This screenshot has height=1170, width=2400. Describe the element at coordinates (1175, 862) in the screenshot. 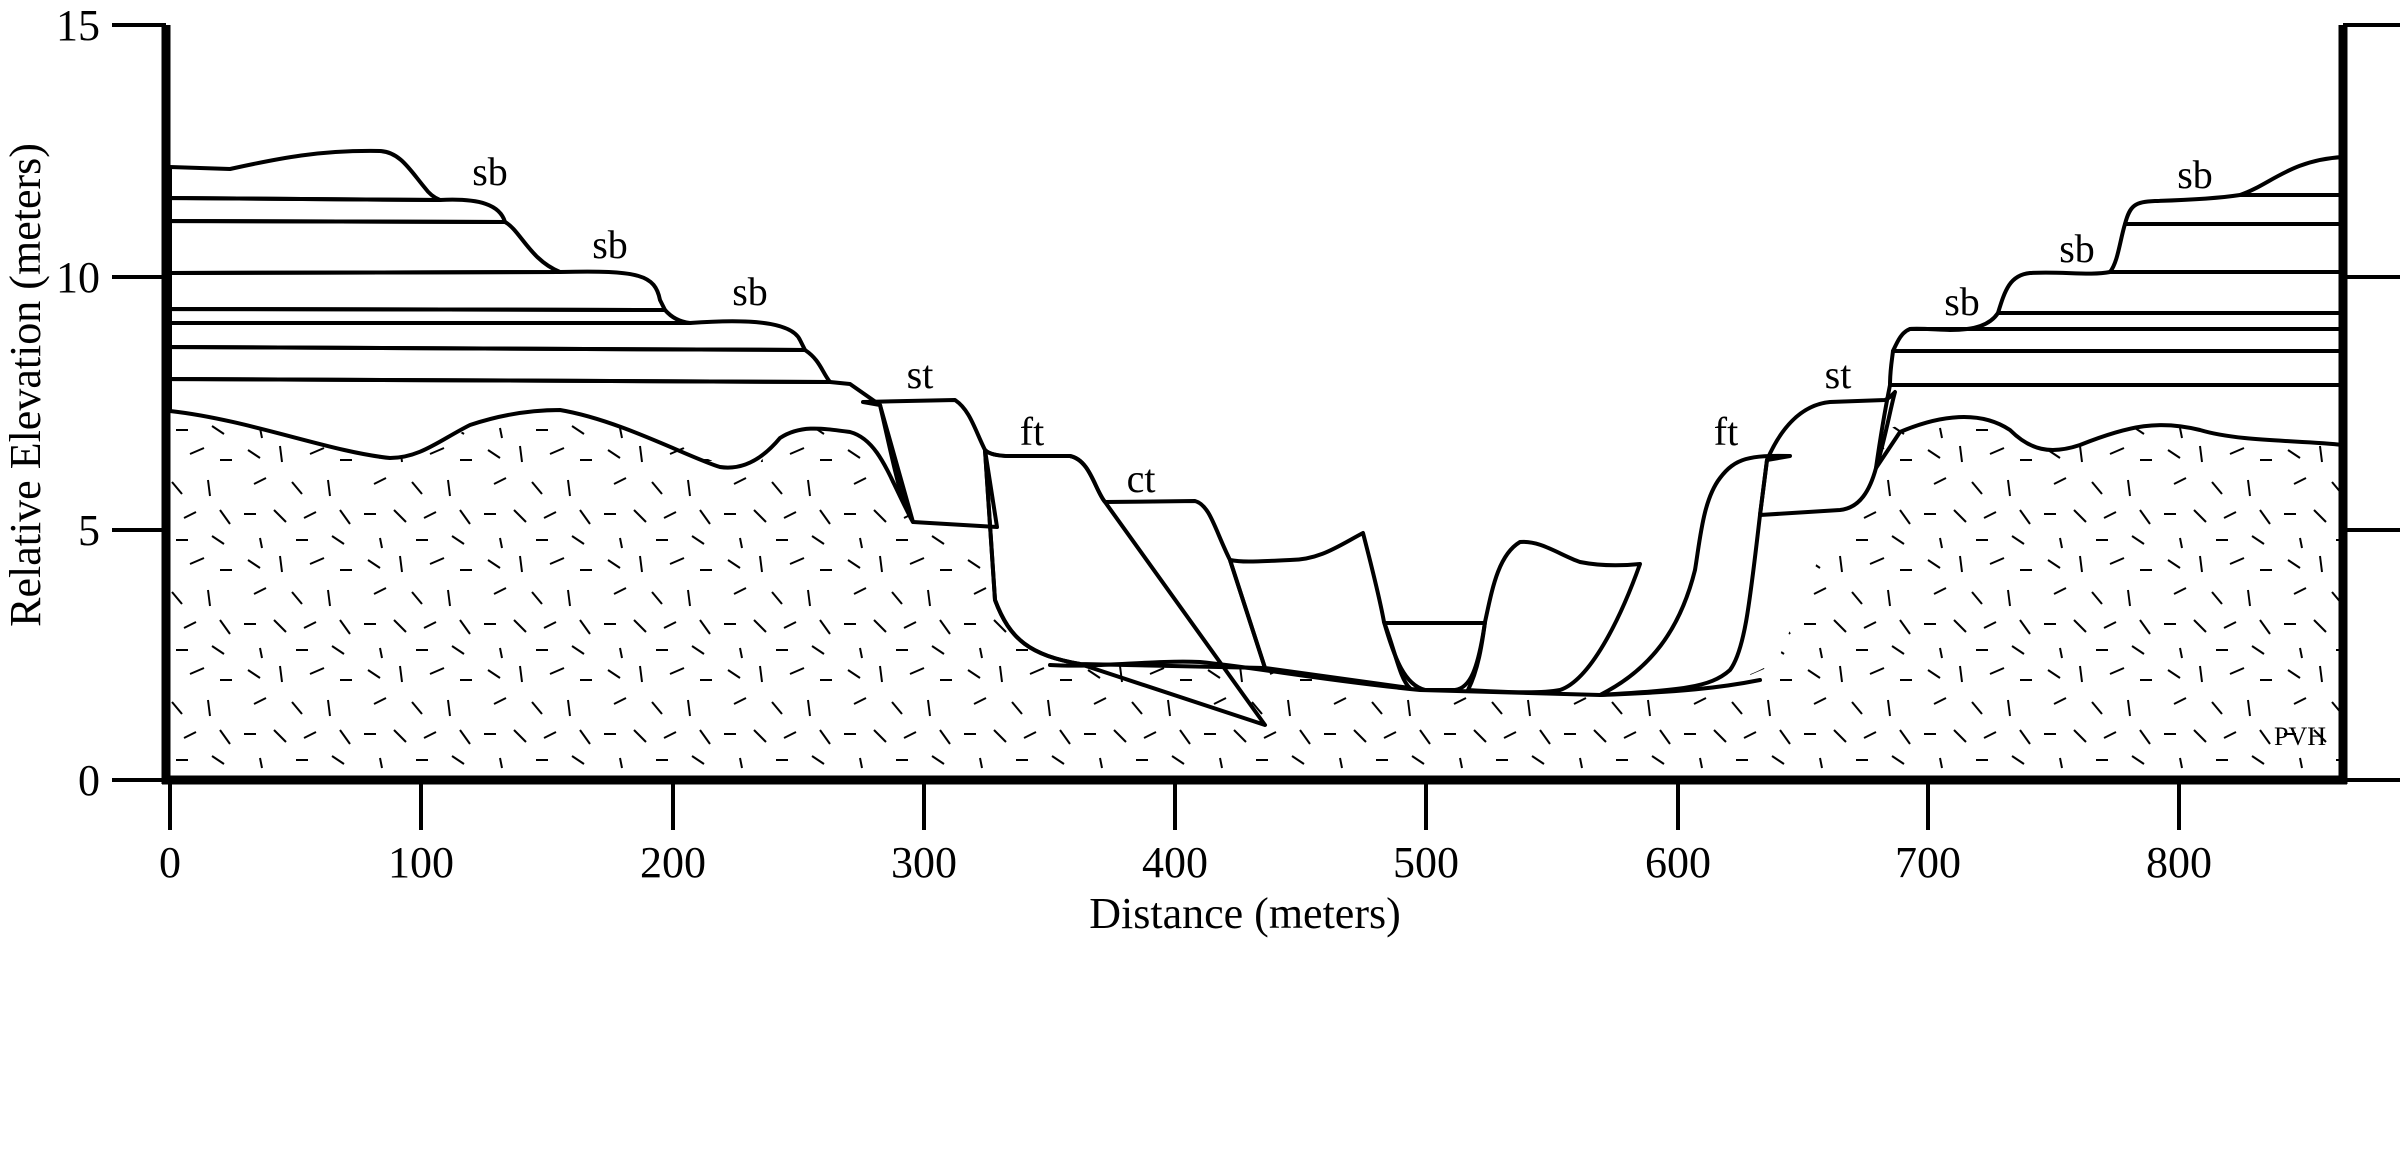

I see `x-tick-label: 400` at that location.